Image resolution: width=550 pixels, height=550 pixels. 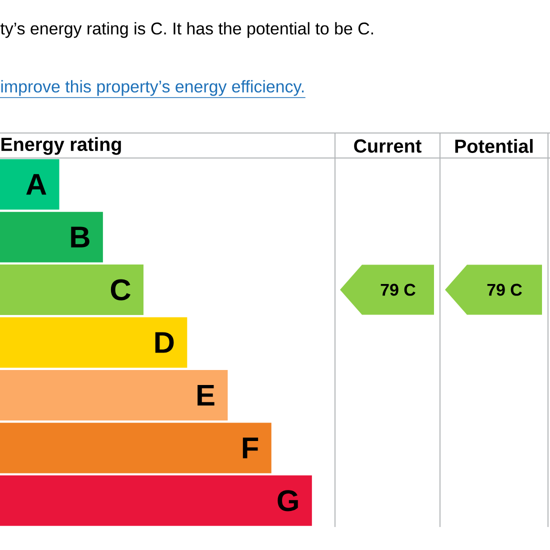 I want to click on y-tick-label: E, so click(x=206, y=395).